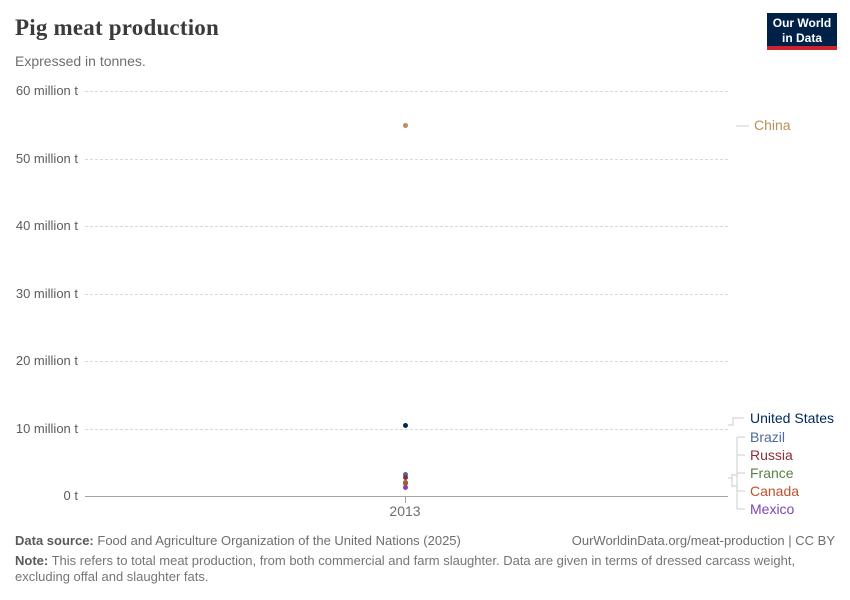 Image resolution: width=850 pixels, height=600 pixels. I want to click on data-point-united-states, so click(405, 425).